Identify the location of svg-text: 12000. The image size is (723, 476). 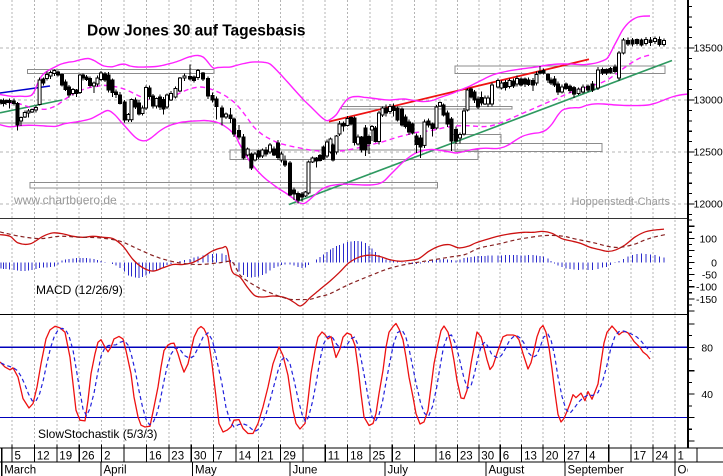
(708, 205).